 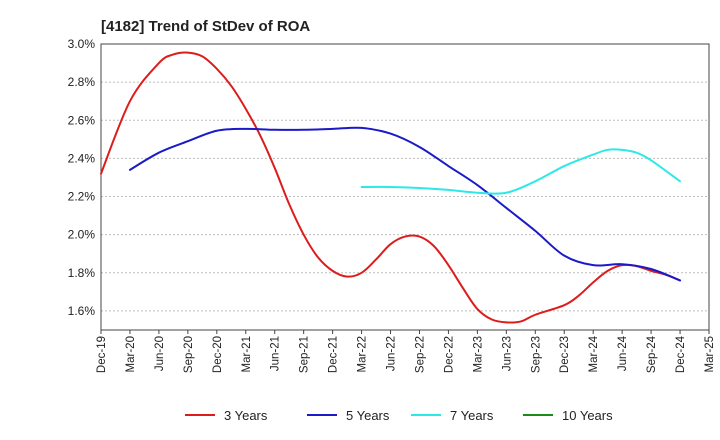 What do you see at coordinates (160, 353) in the screenshot?
I see `x-tick-label: Jun-20` at bounding box center [160, 353].